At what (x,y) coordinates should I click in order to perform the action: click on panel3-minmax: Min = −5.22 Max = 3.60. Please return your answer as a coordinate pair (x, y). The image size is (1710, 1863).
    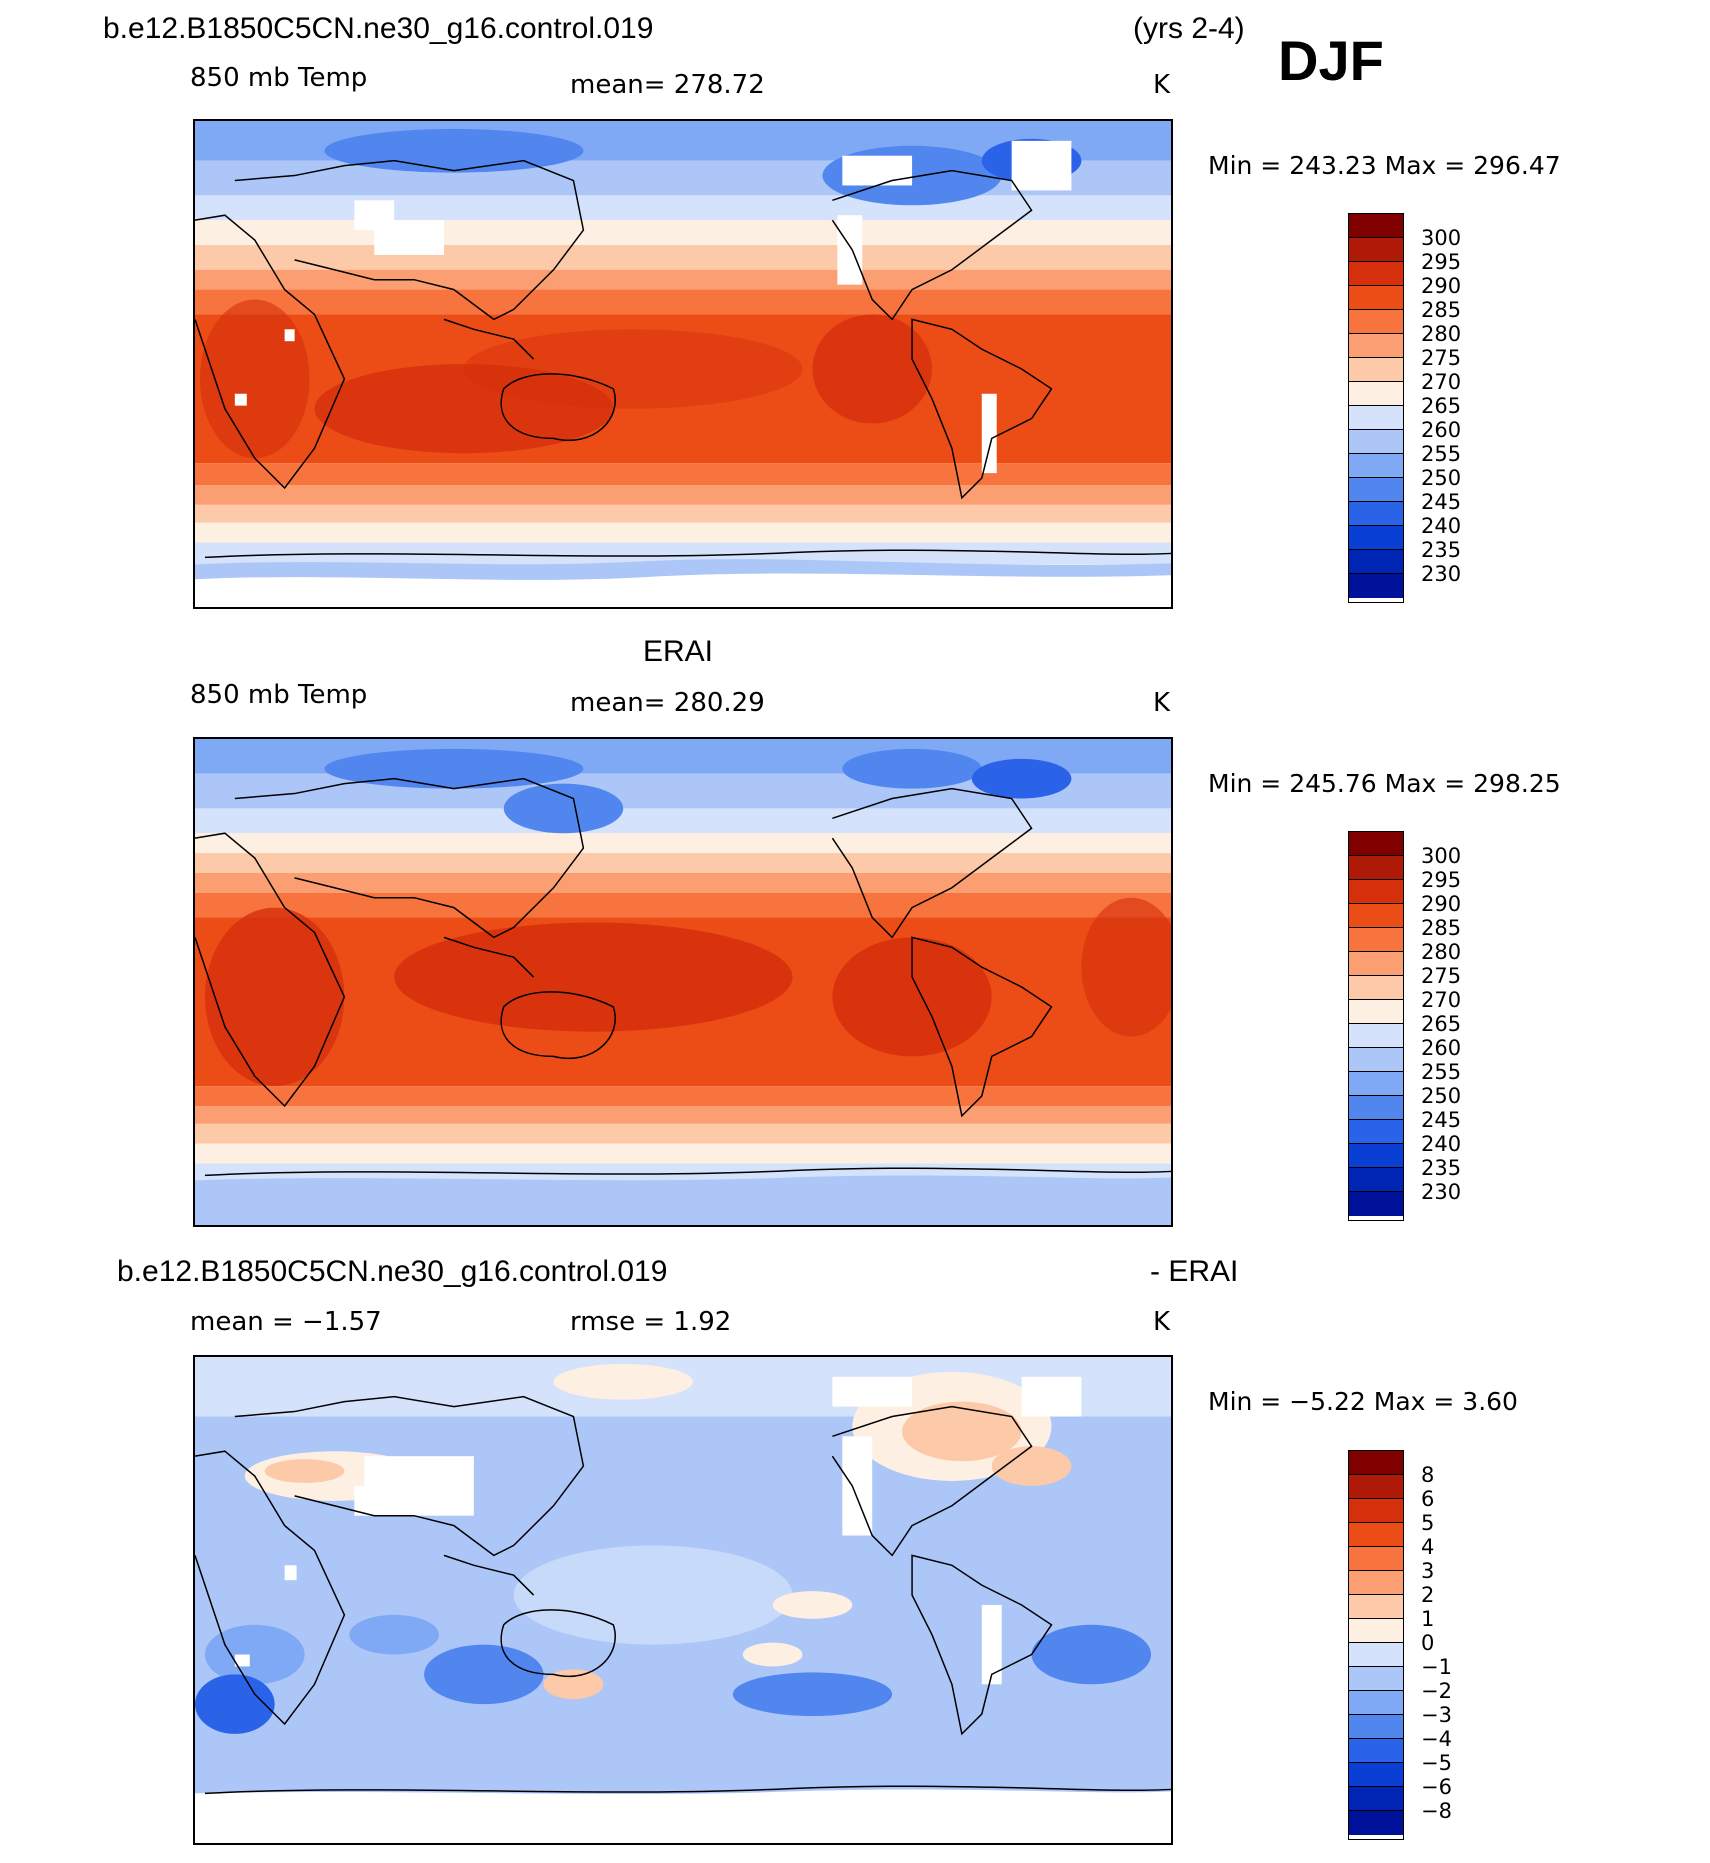
    Looking at the image, I should click on (1363, 1401).